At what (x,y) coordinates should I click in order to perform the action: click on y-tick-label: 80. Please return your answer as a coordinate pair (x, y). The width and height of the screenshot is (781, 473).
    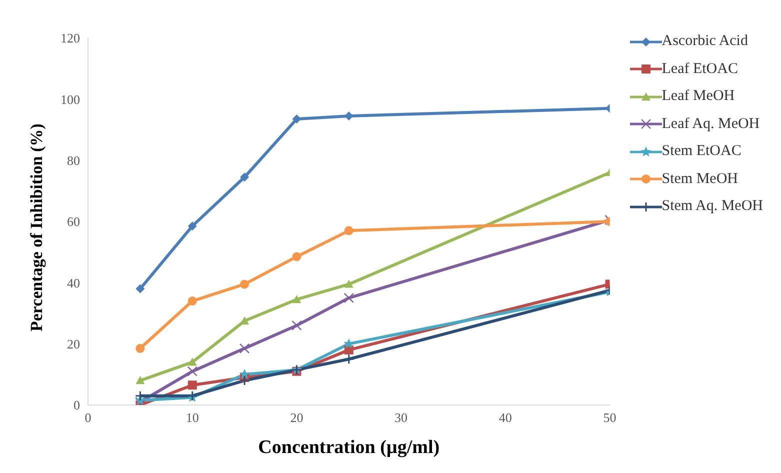
    Looking at the image, I should click on (73, 160).